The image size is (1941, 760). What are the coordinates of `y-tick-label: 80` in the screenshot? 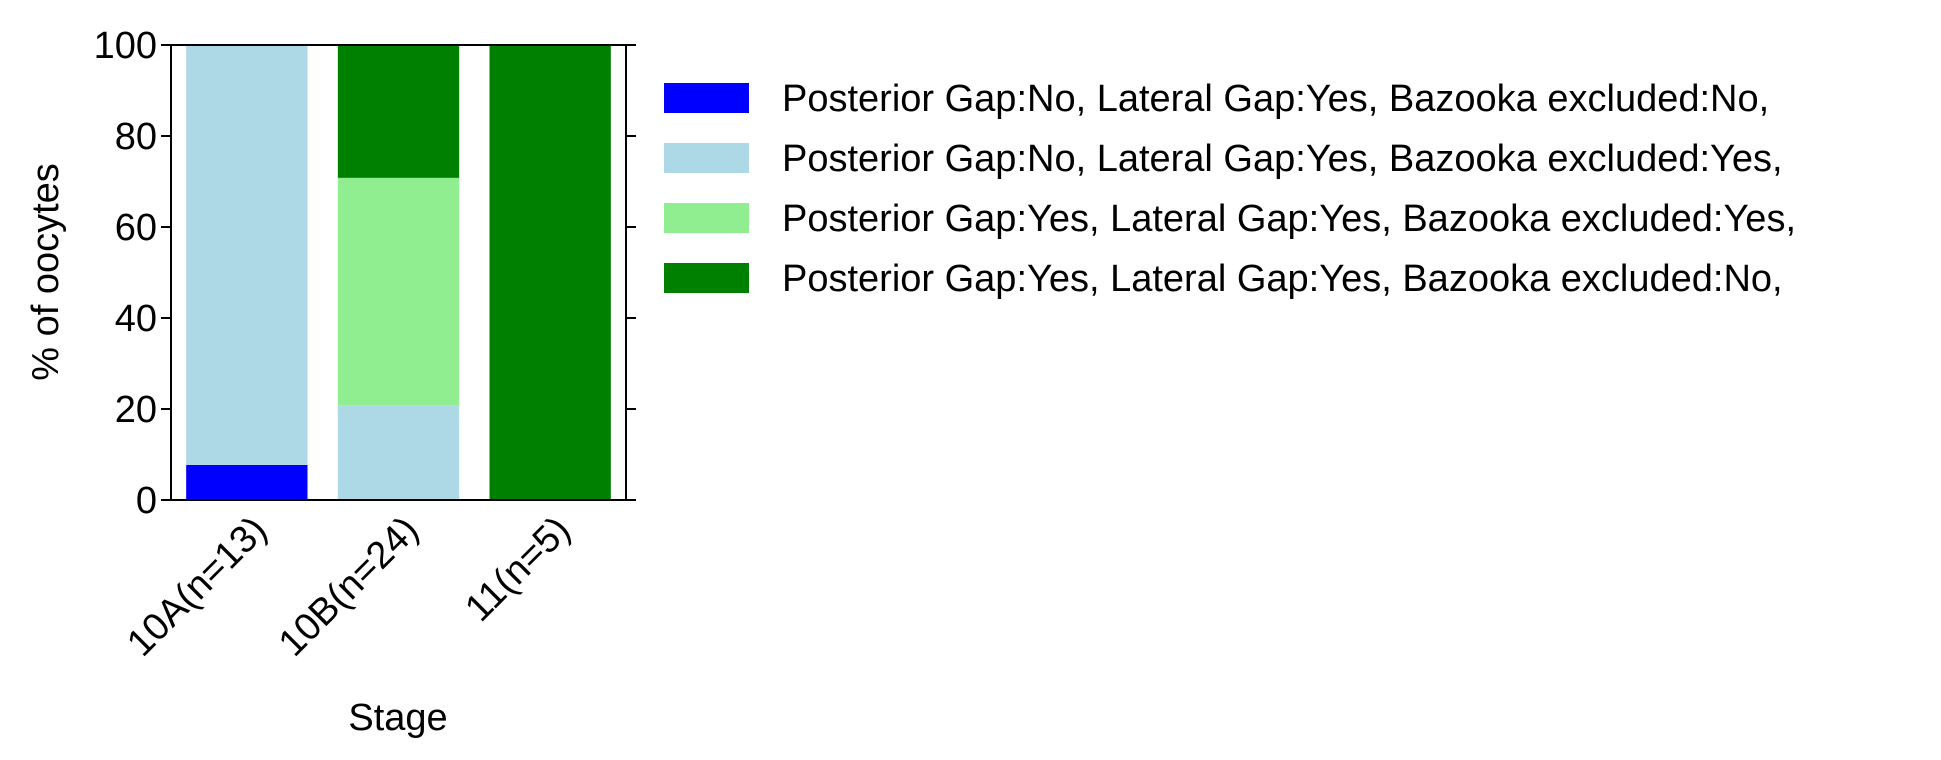 It's located at (136, 137).